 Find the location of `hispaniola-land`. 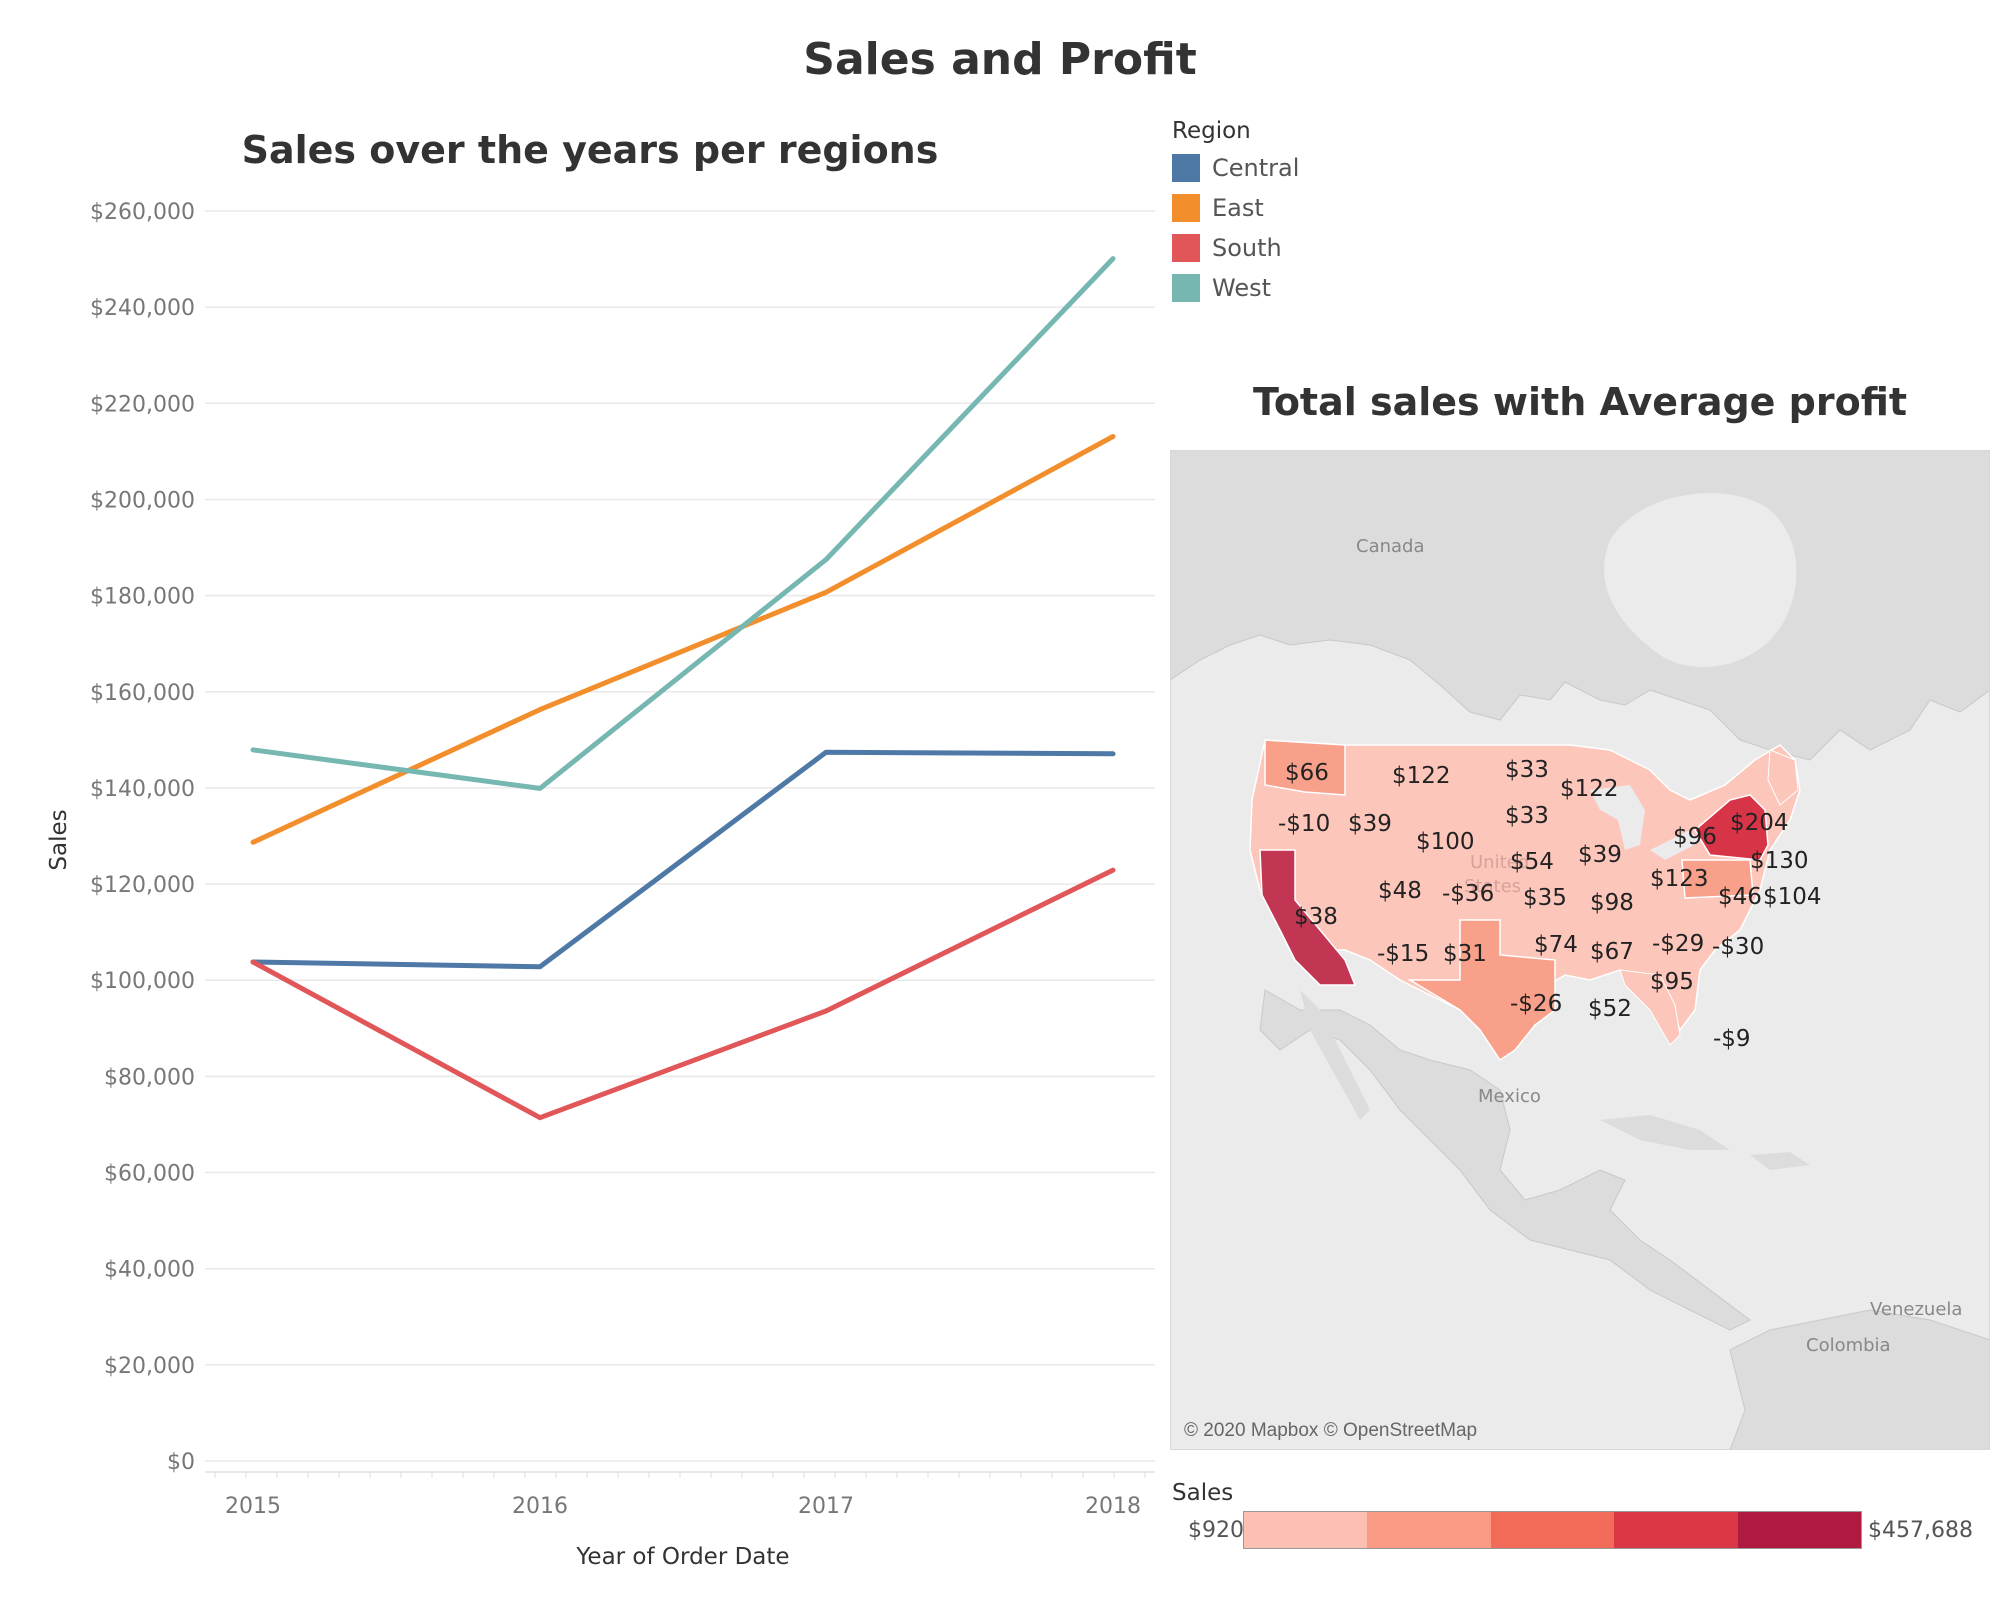

hispaniola-land is located at coordinates (1780, 1161).